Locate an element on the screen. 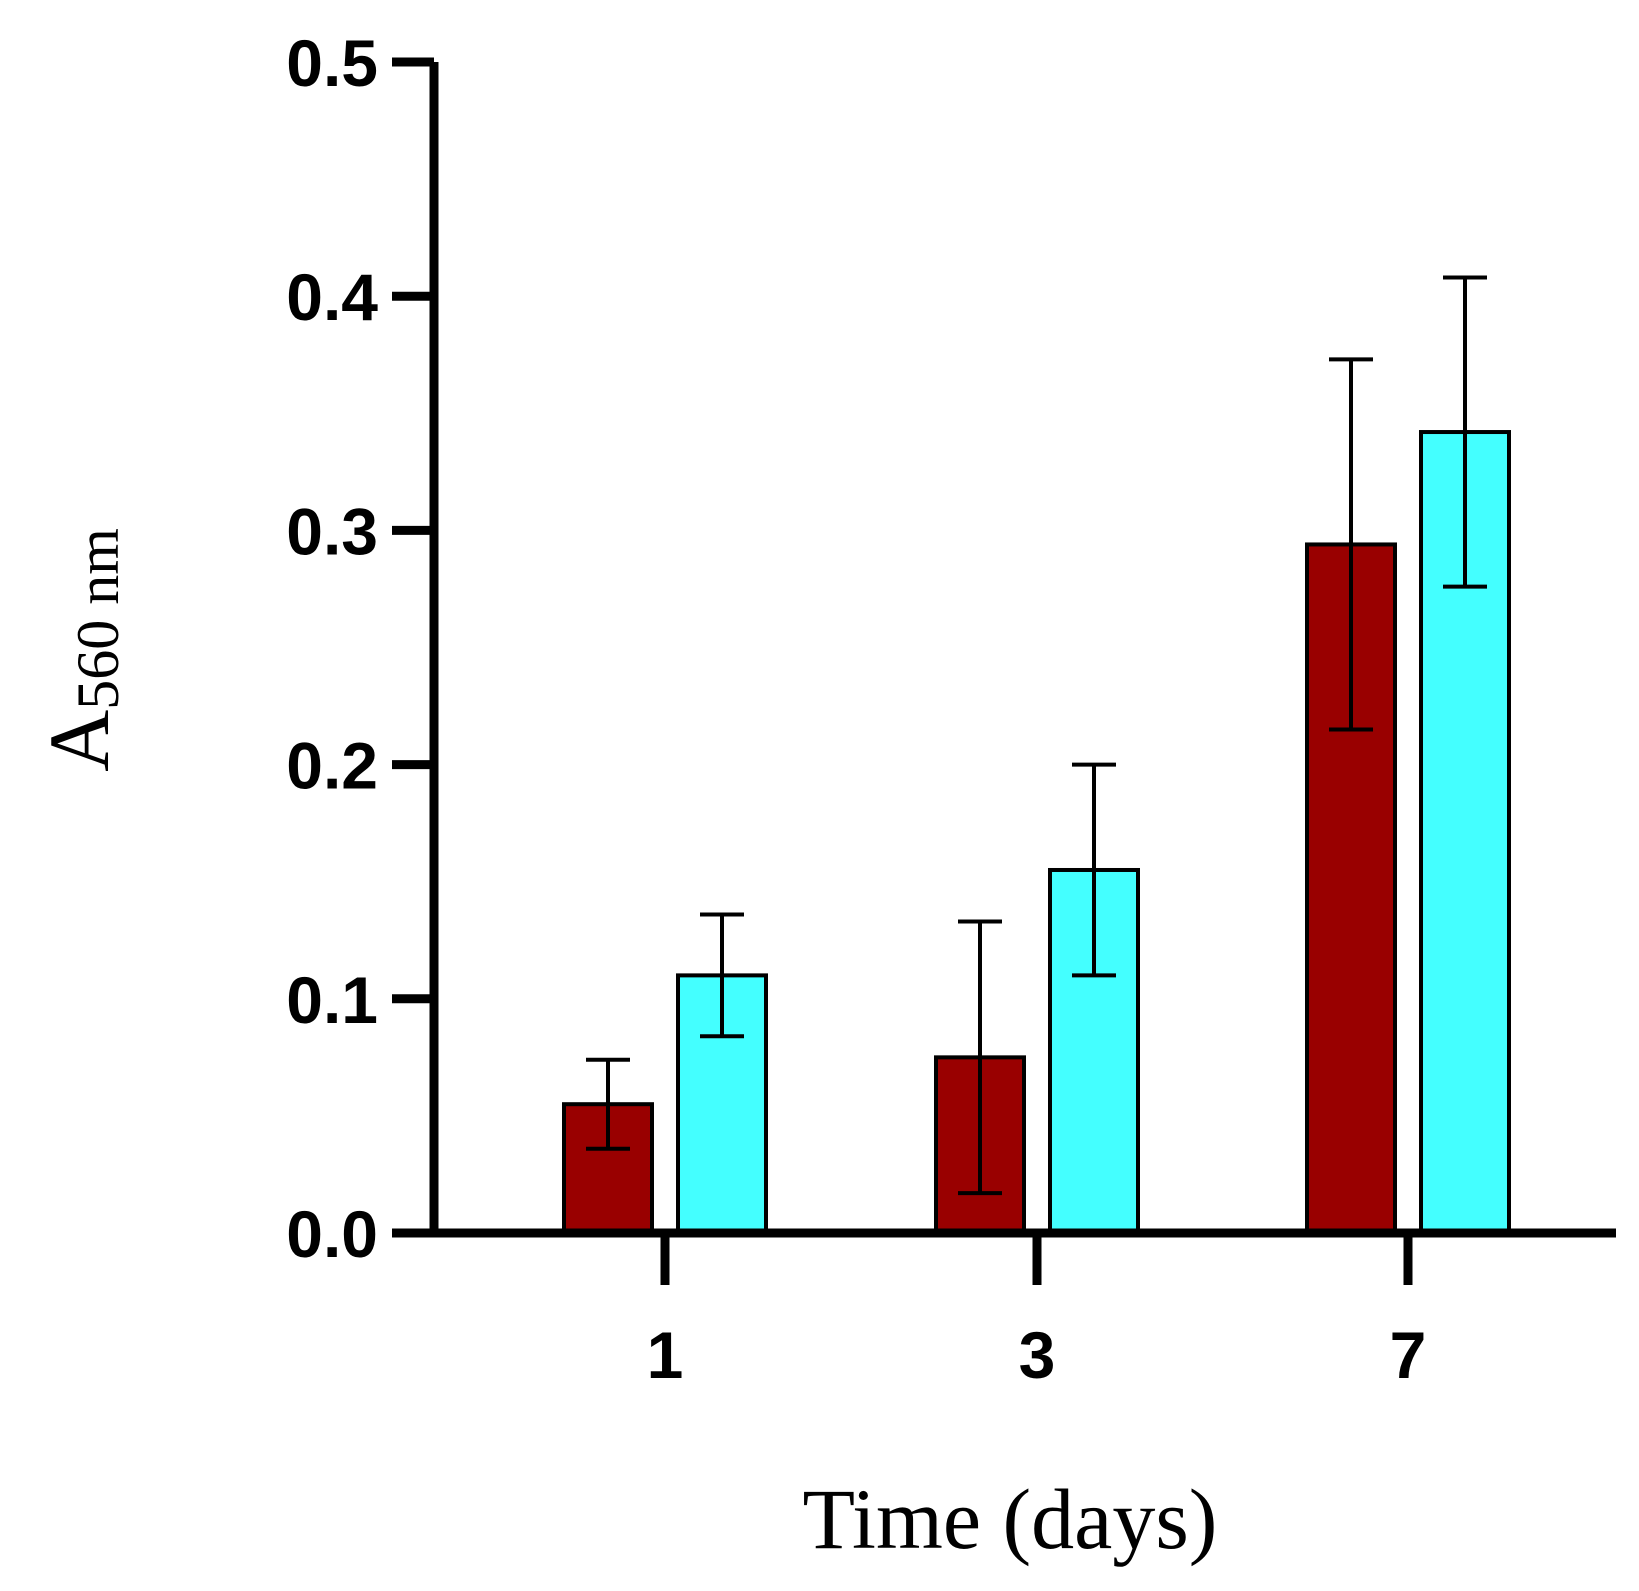 The width and height of the screenshot is (1639, 1591). y-tick-label: 0.0 is located at coordinates (332, 1234).